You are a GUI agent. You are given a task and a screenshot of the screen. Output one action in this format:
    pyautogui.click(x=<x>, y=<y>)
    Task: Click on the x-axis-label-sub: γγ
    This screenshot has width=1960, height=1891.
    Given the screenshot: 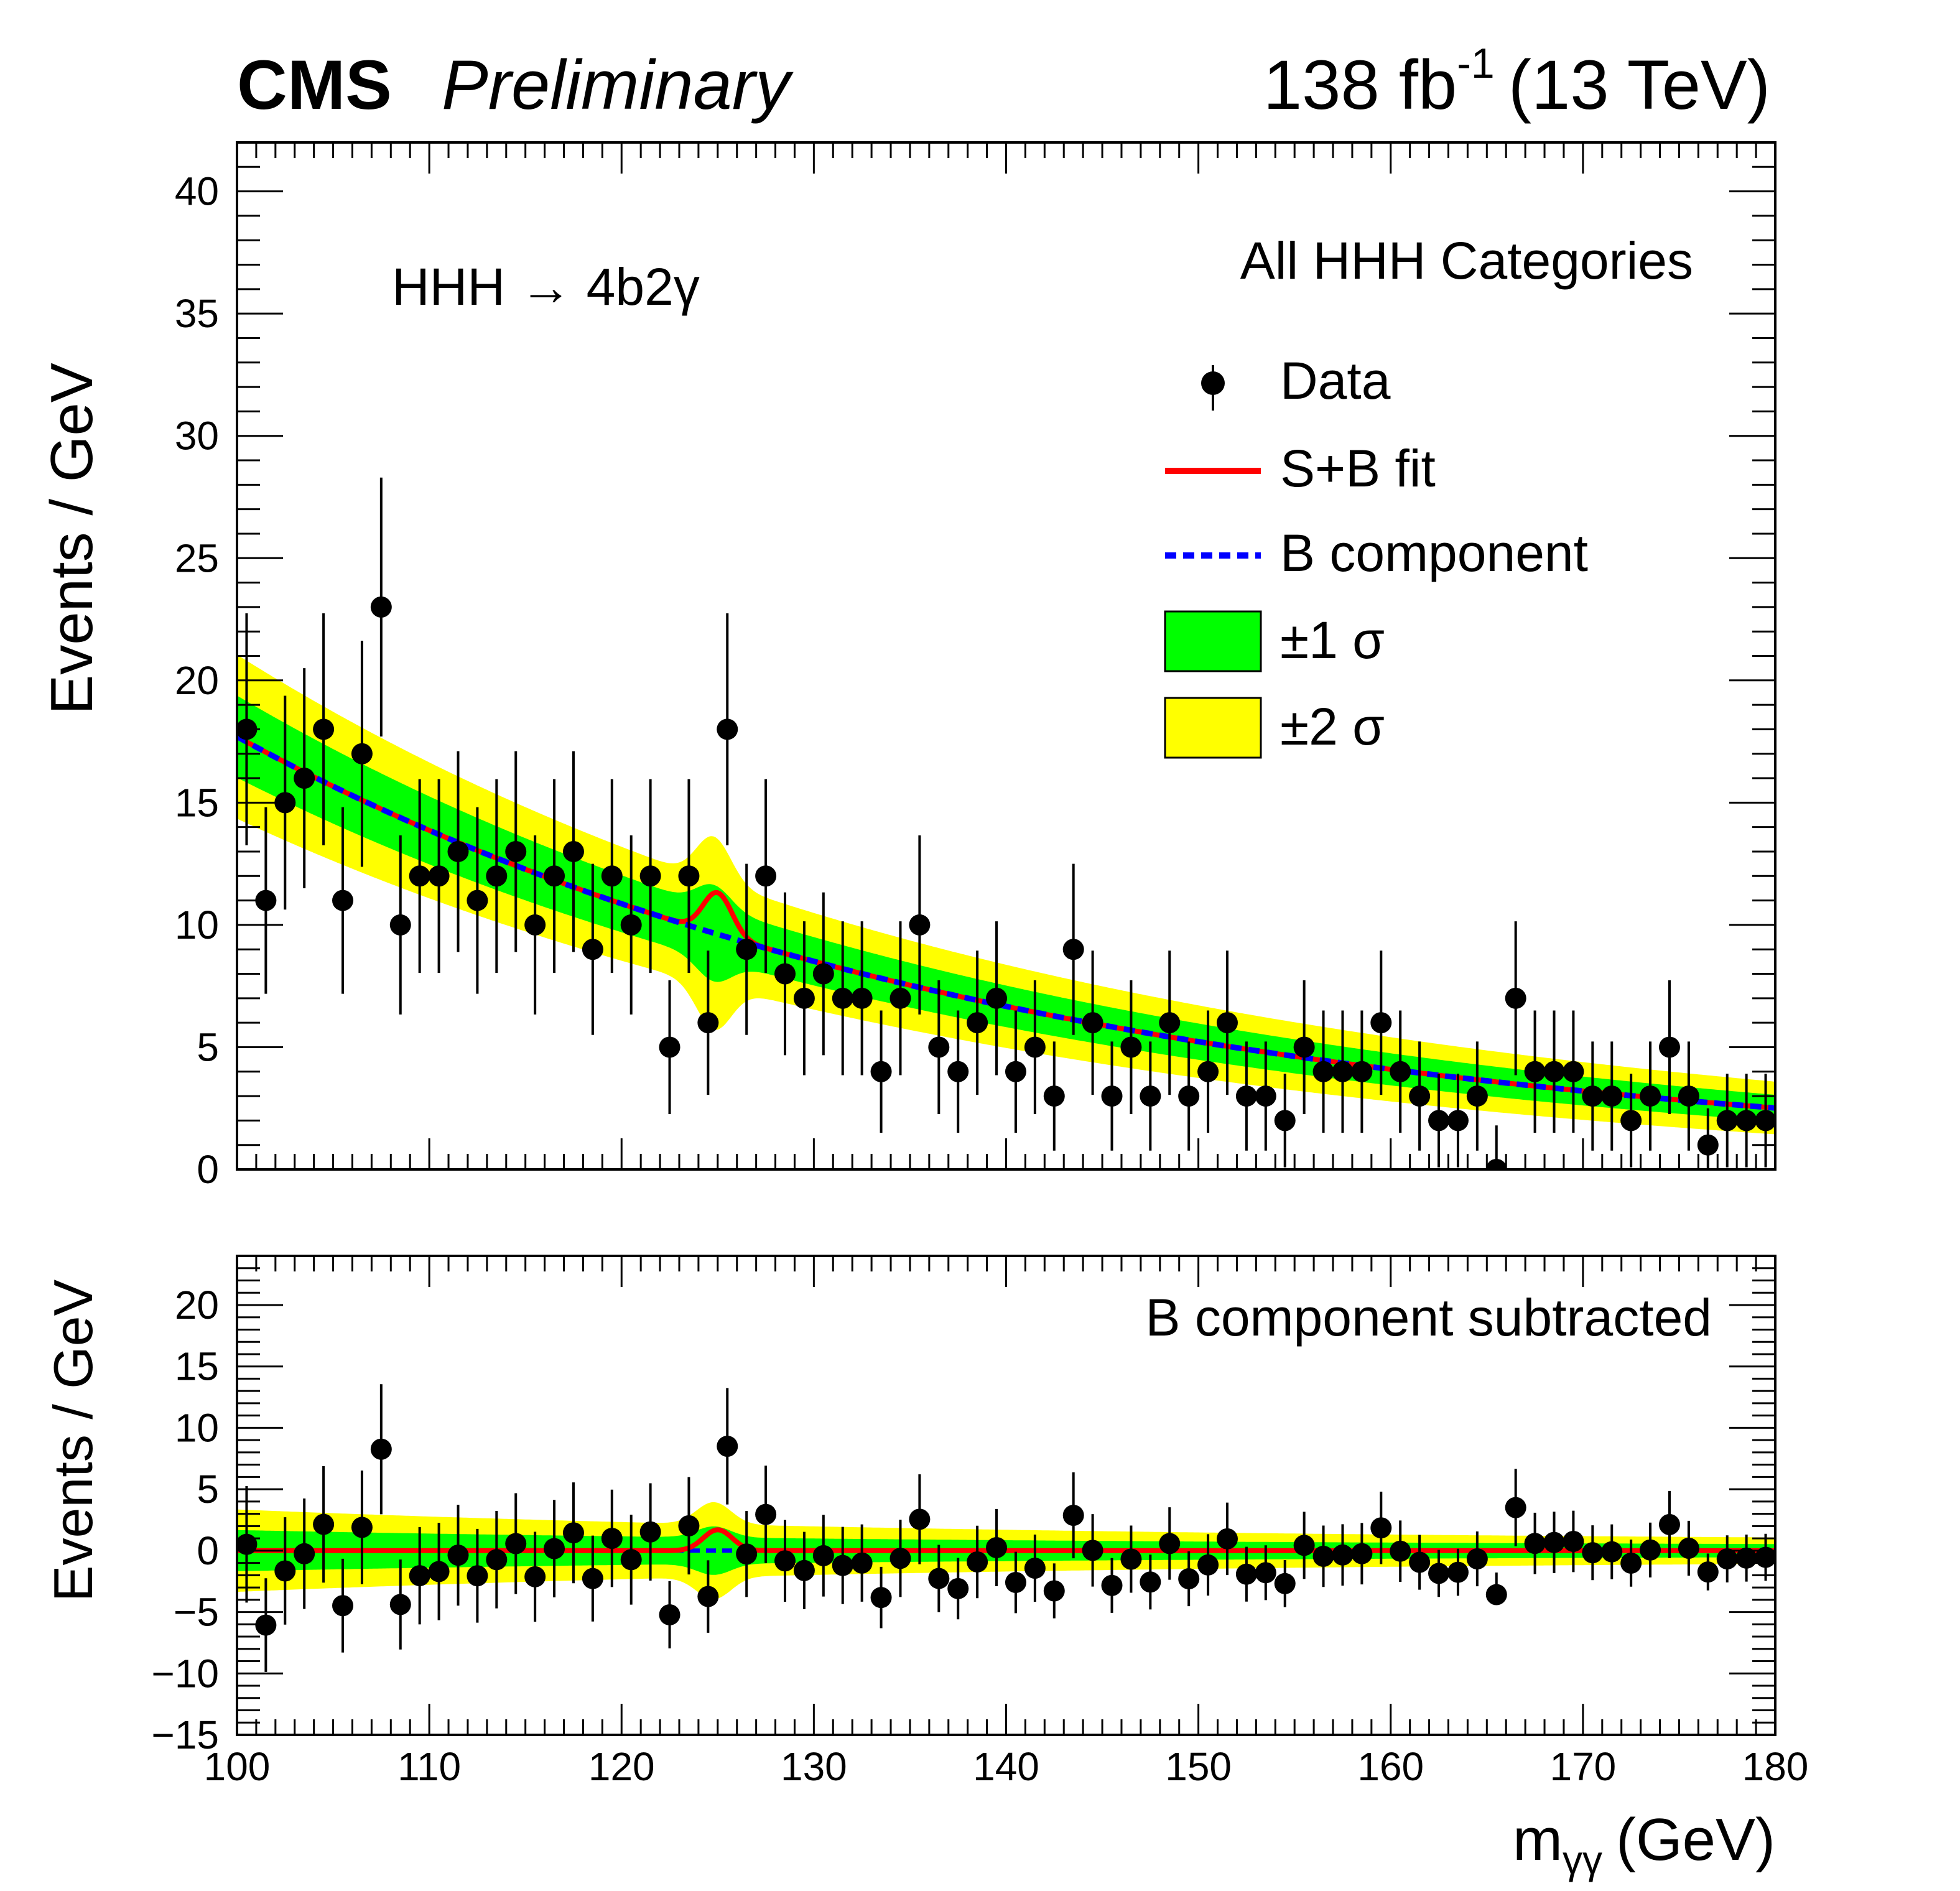 What is the action you would take?
    pyautogui.click(x=1582, y=1860)
    